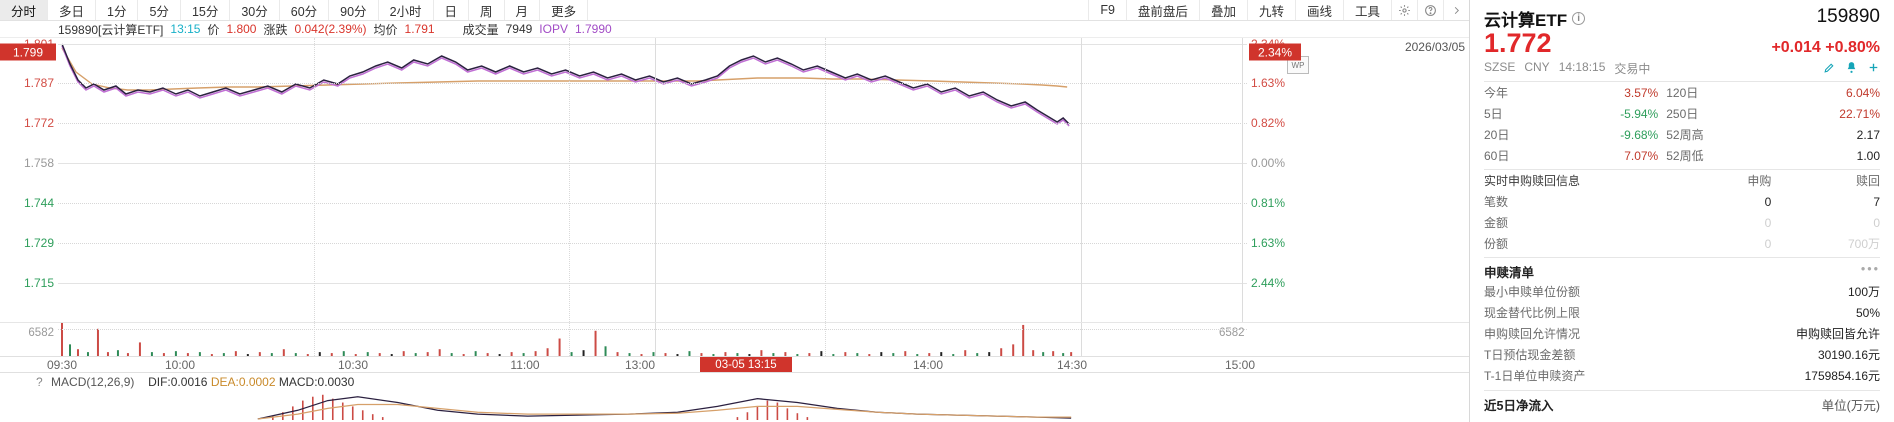 The image size is (1894, 422). I want to click on perf-k-0: 今年, so click(1496, 93).